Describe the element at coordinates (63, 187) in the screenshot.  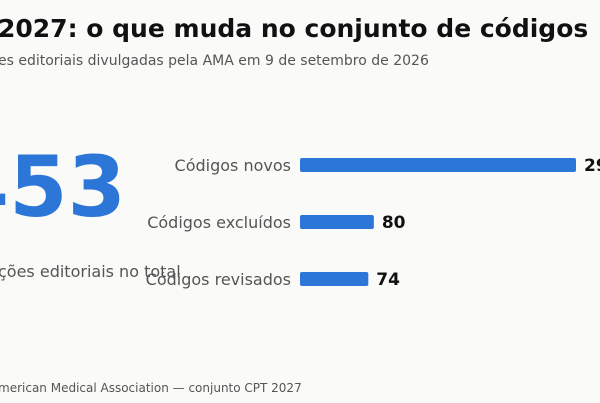
I see `headline-number: 453` at that location.